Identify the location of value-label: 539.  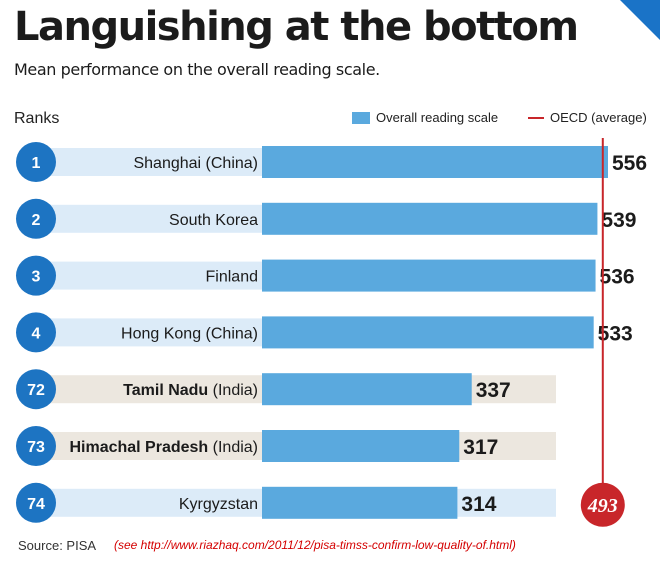
(618, 220).